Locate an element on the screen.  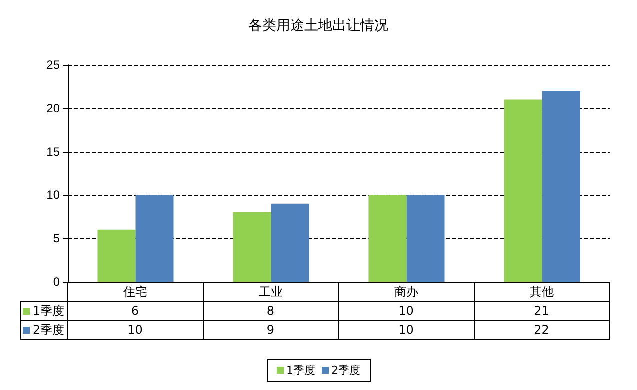
legend-label: 2季度 is located at coordinates (44, 330).